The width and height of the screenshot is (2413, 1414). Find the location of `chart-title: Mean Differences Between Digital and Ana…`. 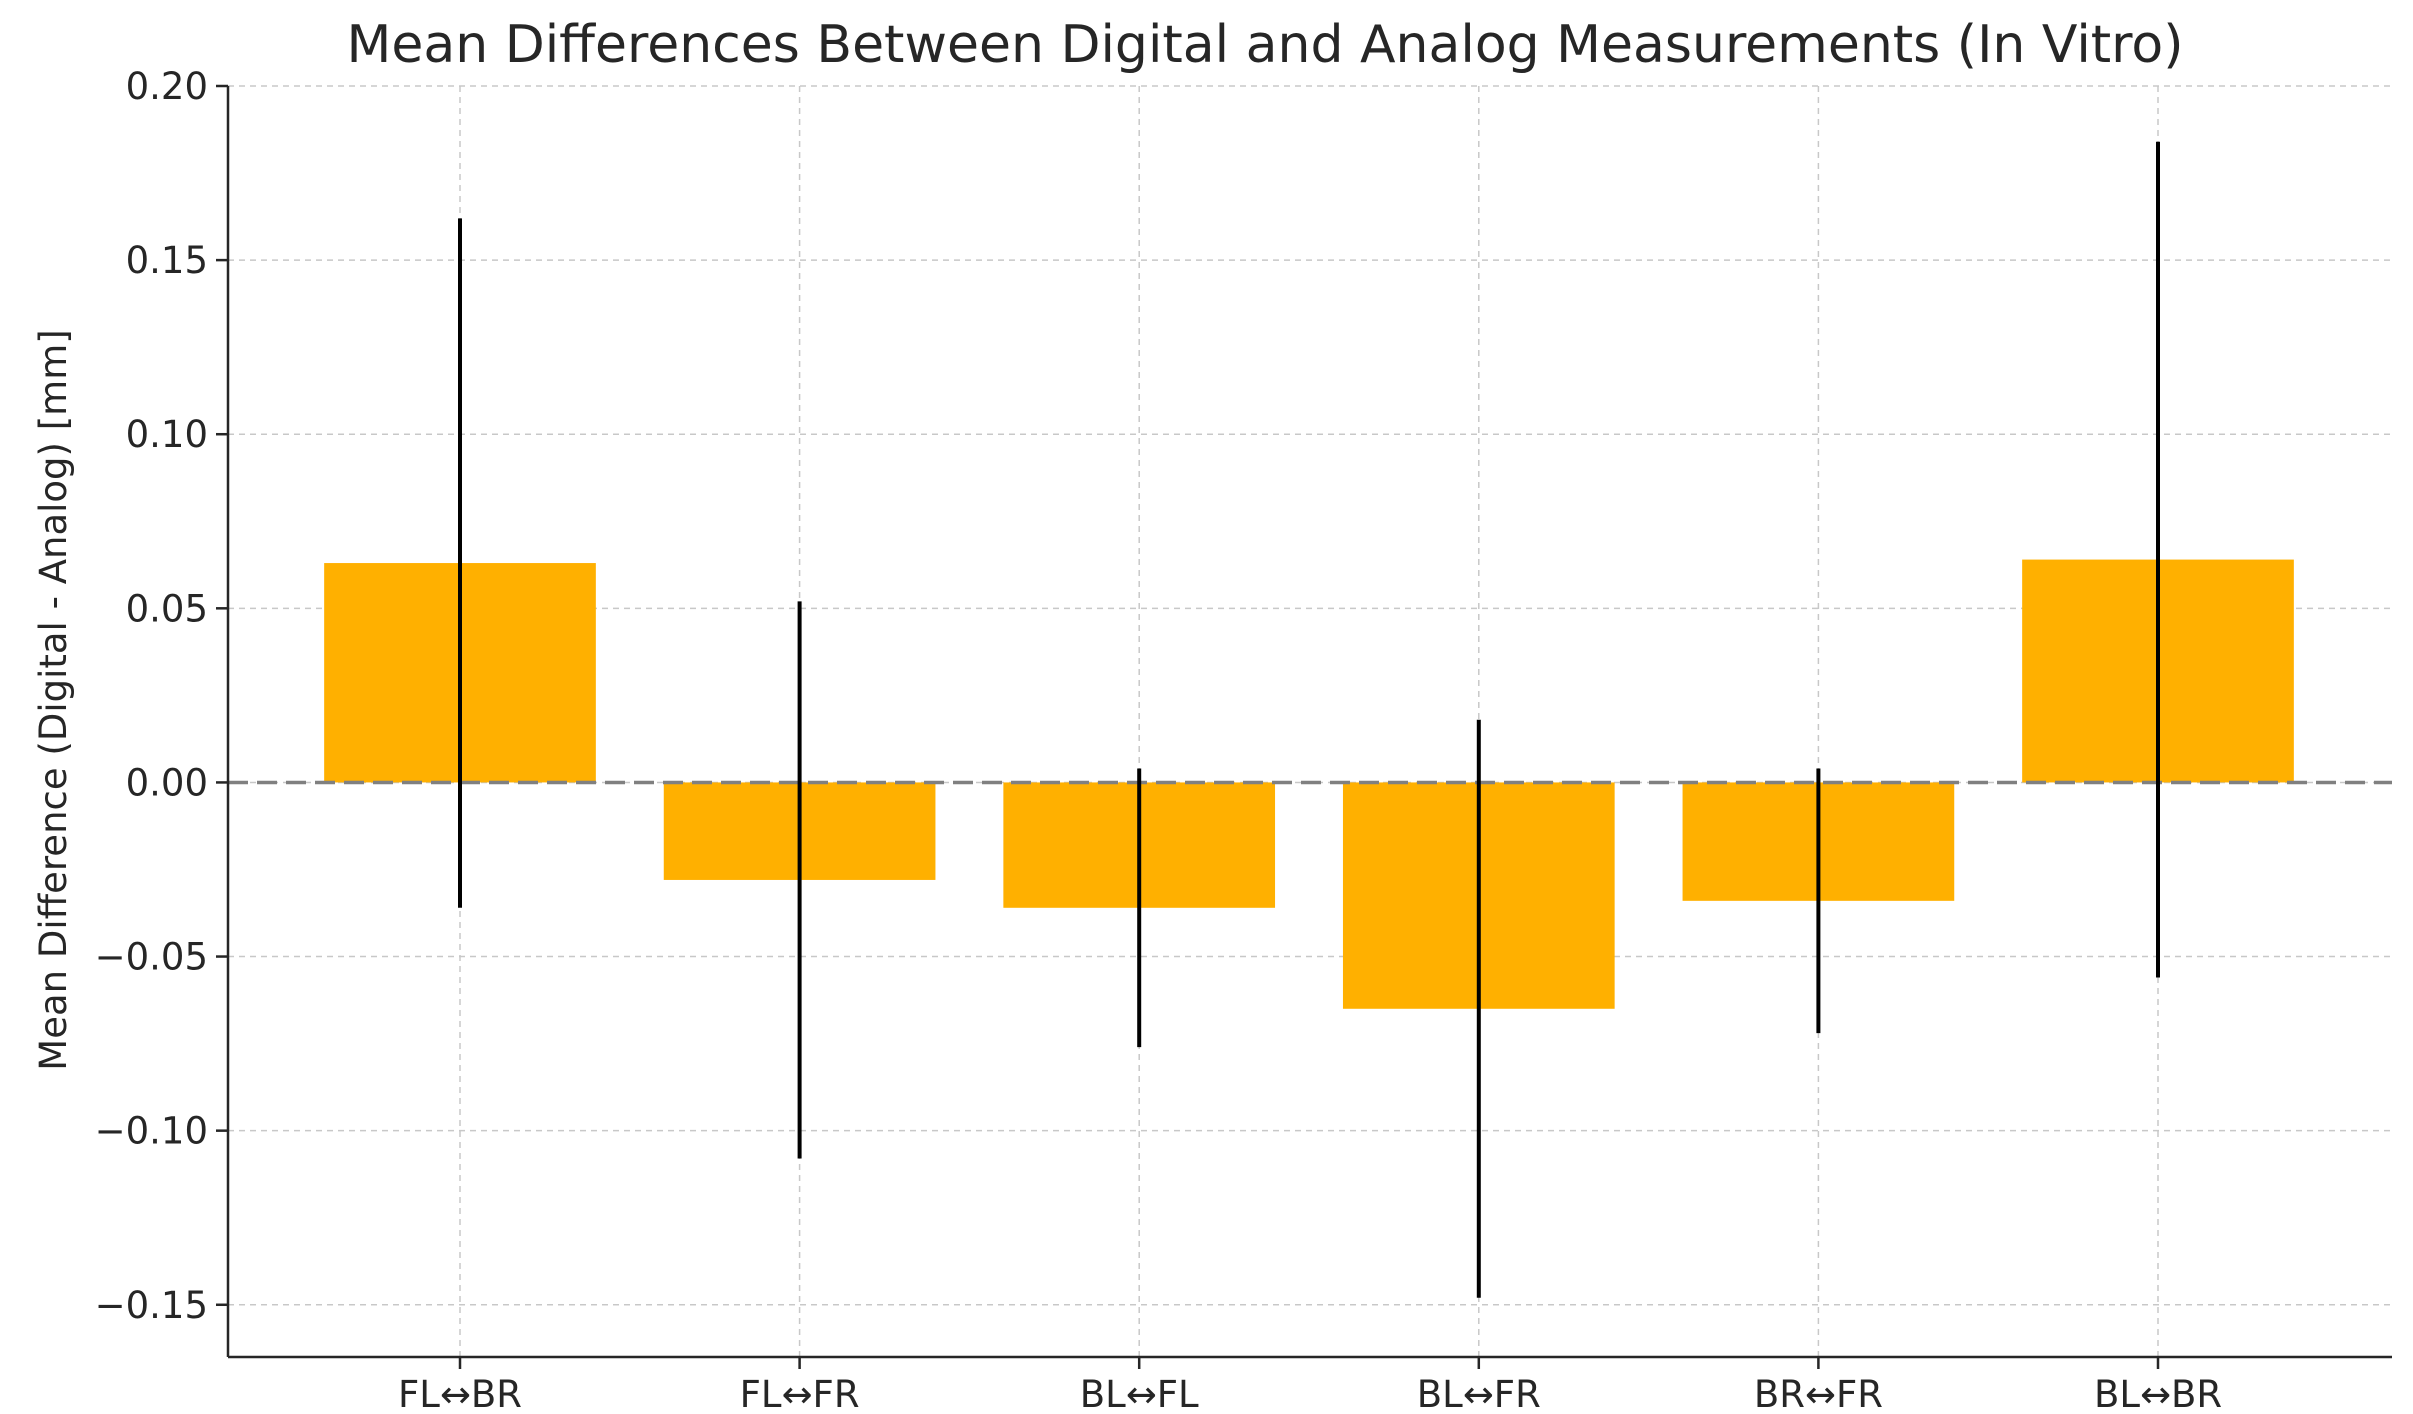

chart-title: Mean Differences Between Digital and Ana… is located at coordinates (1264, 45).